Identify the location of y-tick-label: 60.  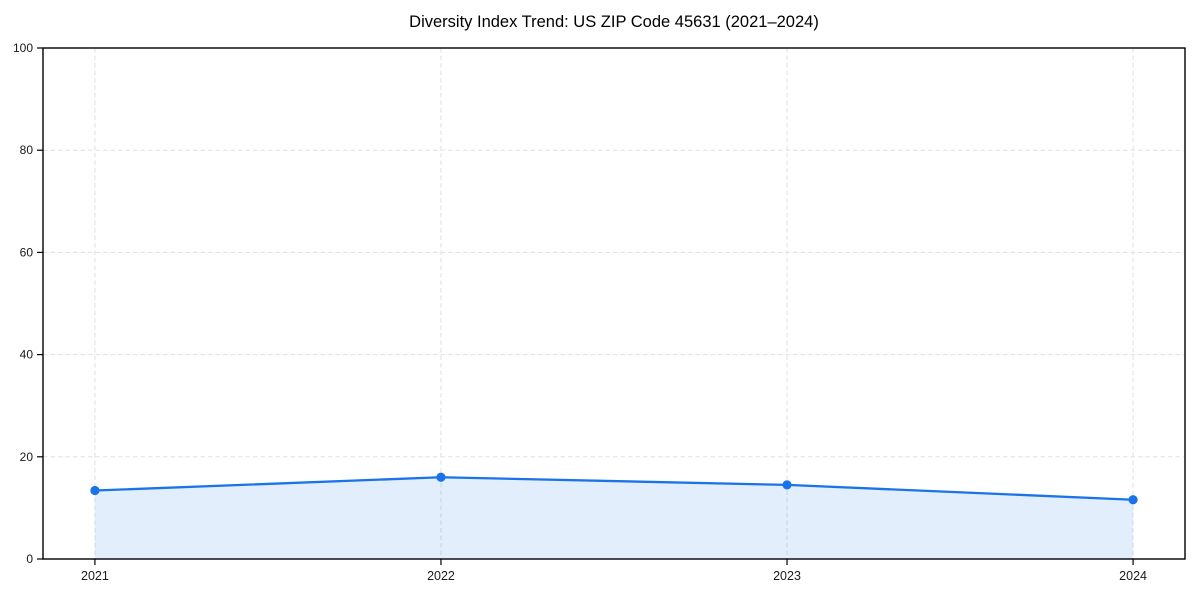
(27, 252).